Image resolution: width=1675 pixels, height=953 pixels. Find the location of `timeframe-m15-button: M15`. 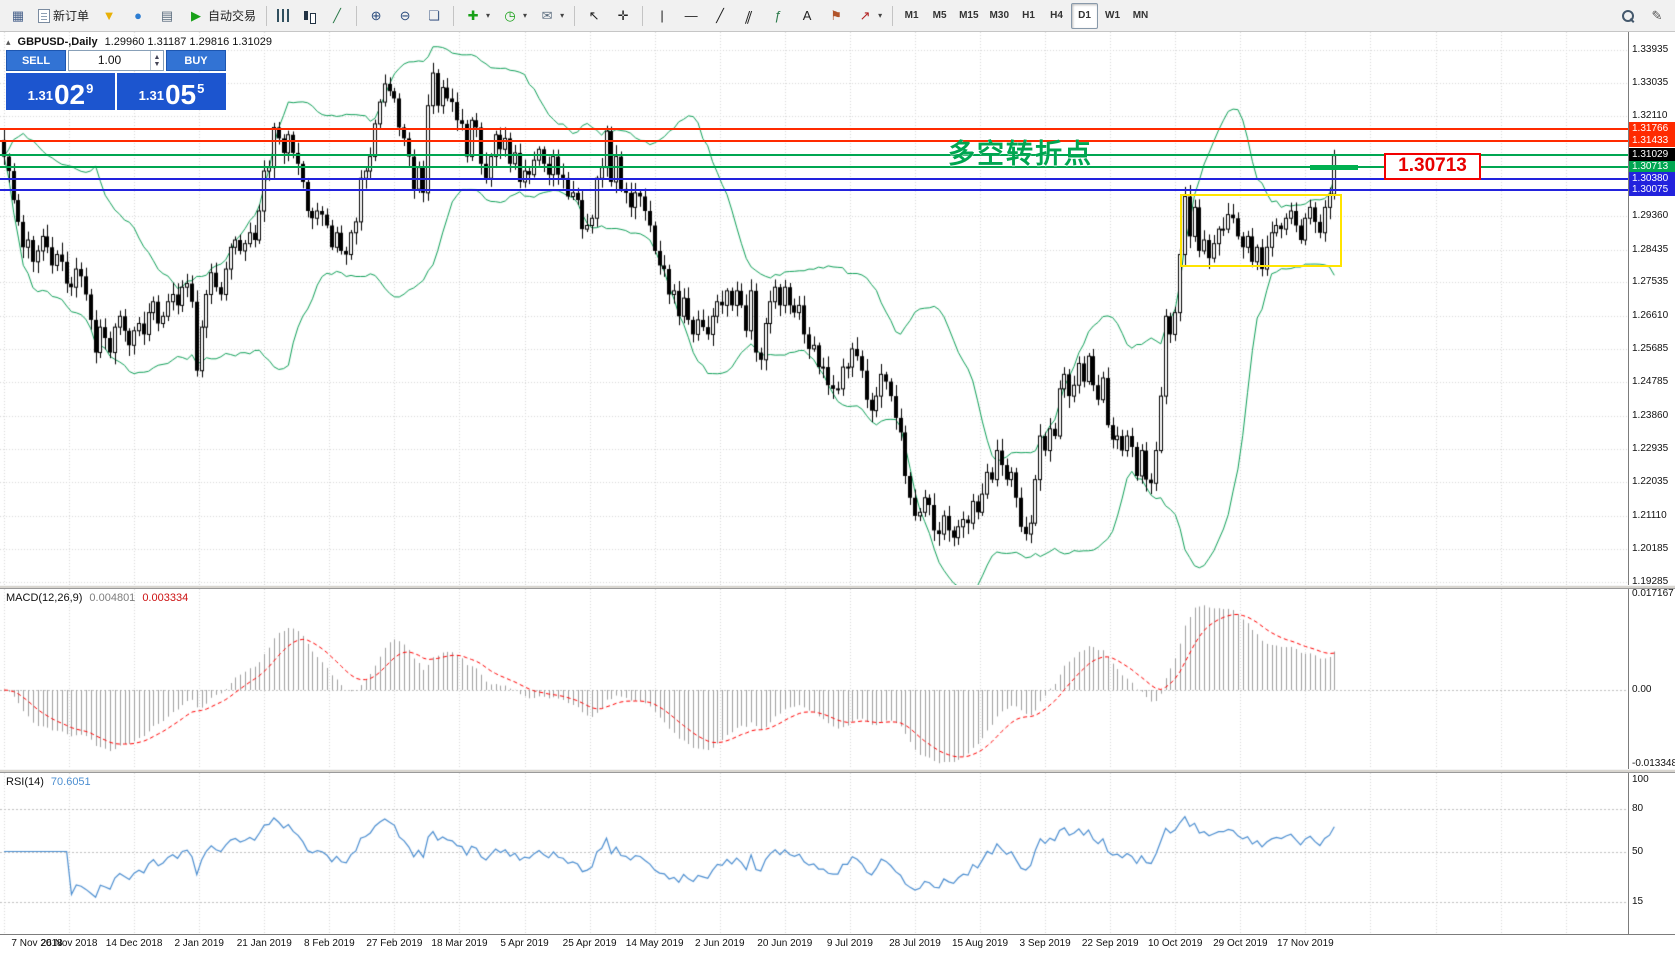

timeframe-m15-button: M15 is located at coordinates (969, 15).